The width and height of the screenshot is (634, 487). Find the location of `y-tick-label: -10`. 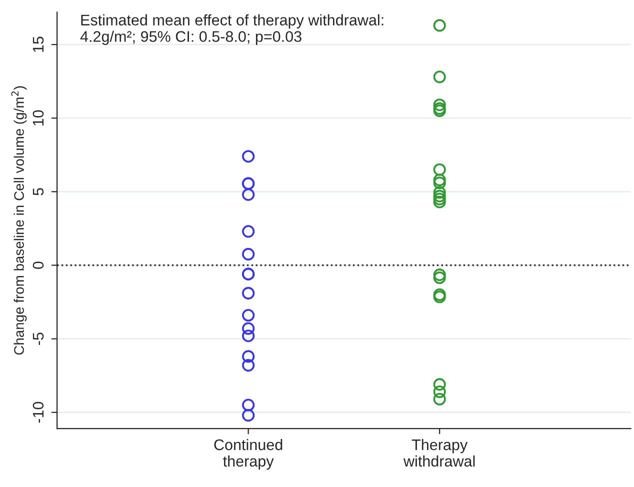

y-tick-label: -10 is located at coordinates (38, 412).